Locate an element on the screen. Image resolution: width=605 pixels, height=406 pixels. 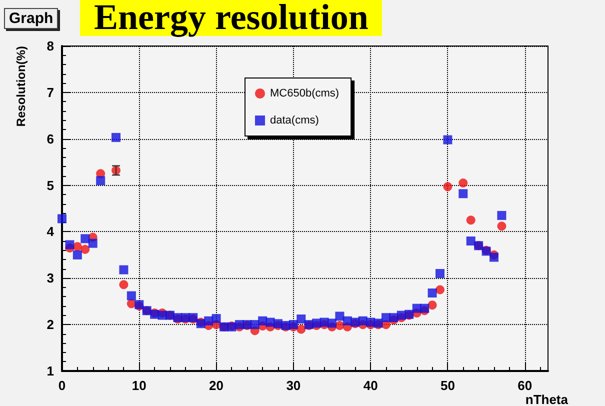
y-tick-label: 8 is located at coordinates (50, 46).